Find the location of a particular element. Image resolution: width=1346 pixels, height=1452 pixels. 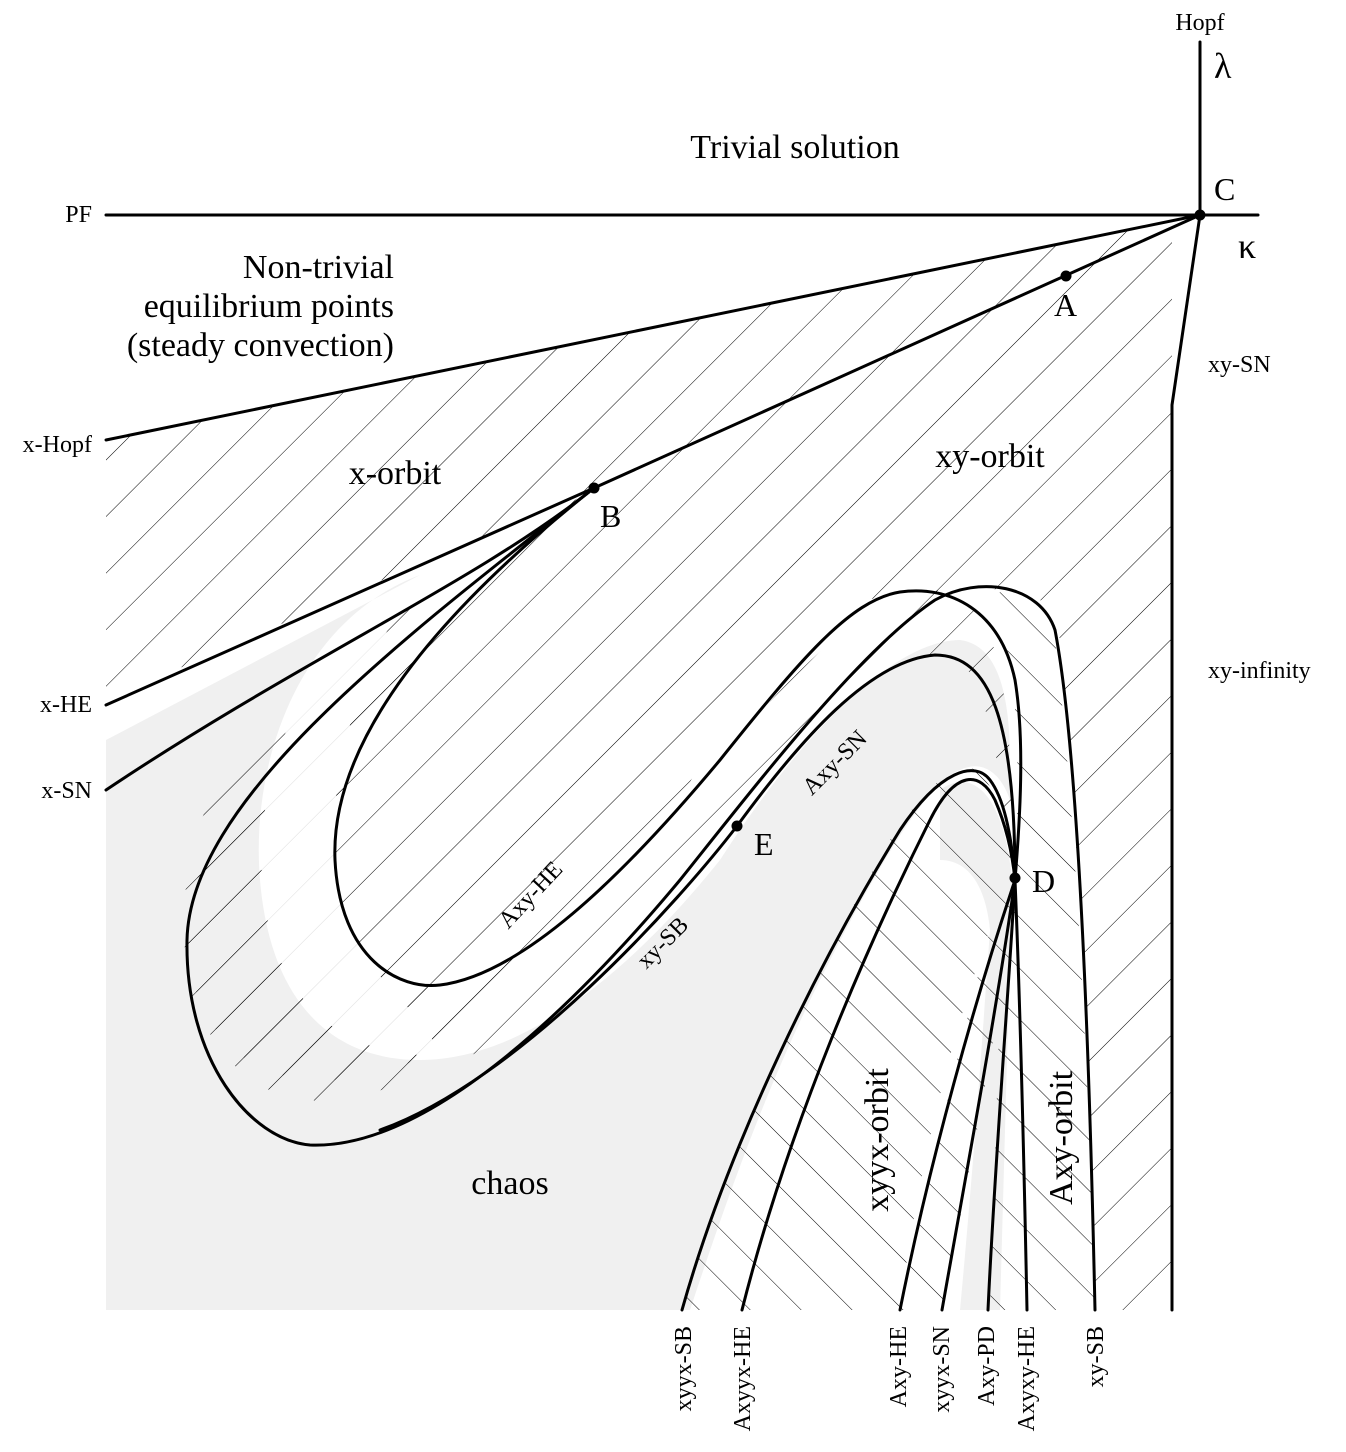

xyyx-sb-curve is located at coordinates (848, 1040).